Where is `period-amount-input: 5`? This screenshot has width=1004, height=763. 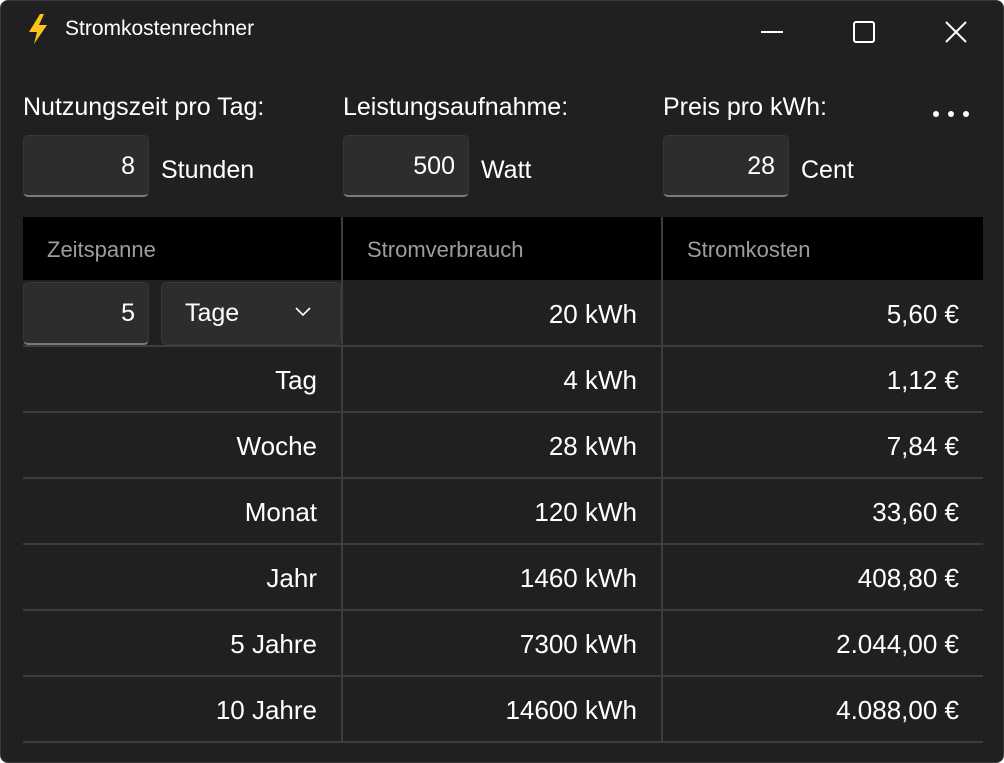 period-amount-input: 5 is located at coordinates (86, 313).